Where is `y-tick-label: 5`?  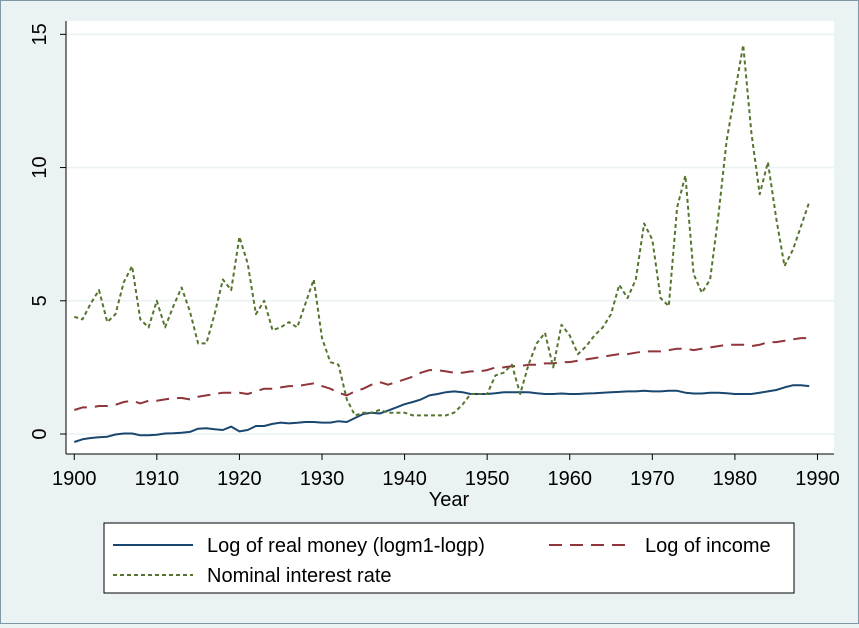 y-tick-label: 5 is located at coordinates (40, 300).